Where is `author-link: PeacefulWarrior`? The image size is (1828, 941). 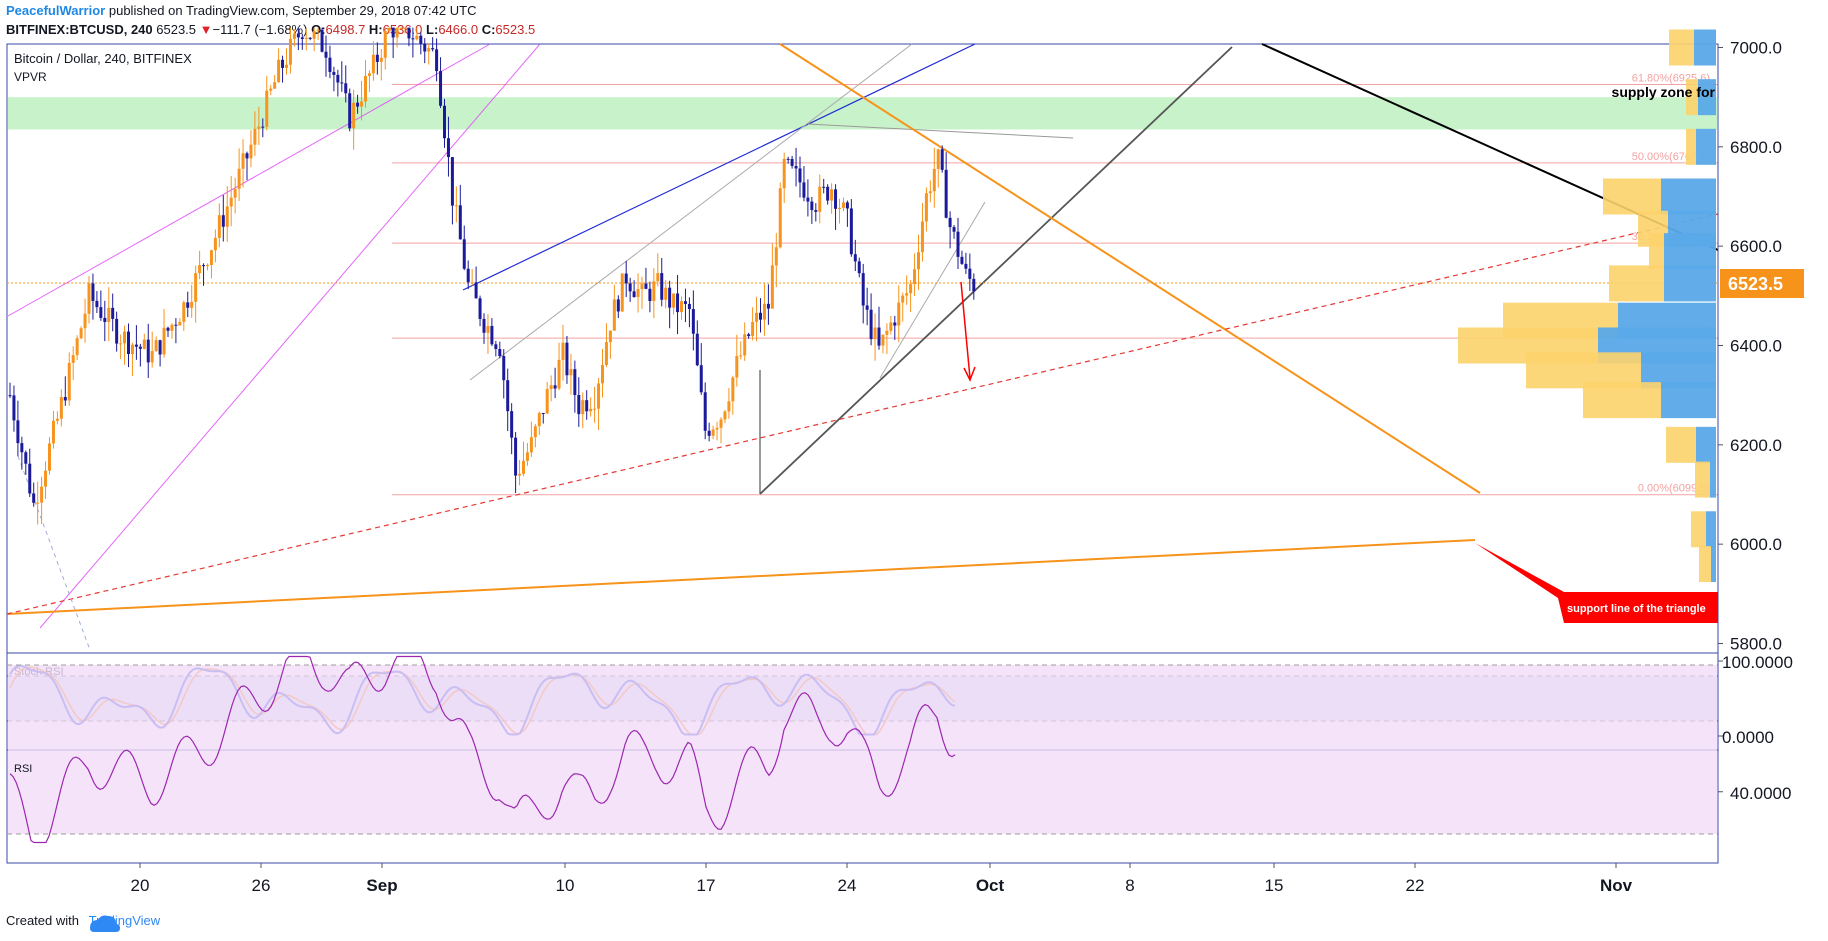
author-link: PeacefulWarrior is located at coordinates (56, 10).